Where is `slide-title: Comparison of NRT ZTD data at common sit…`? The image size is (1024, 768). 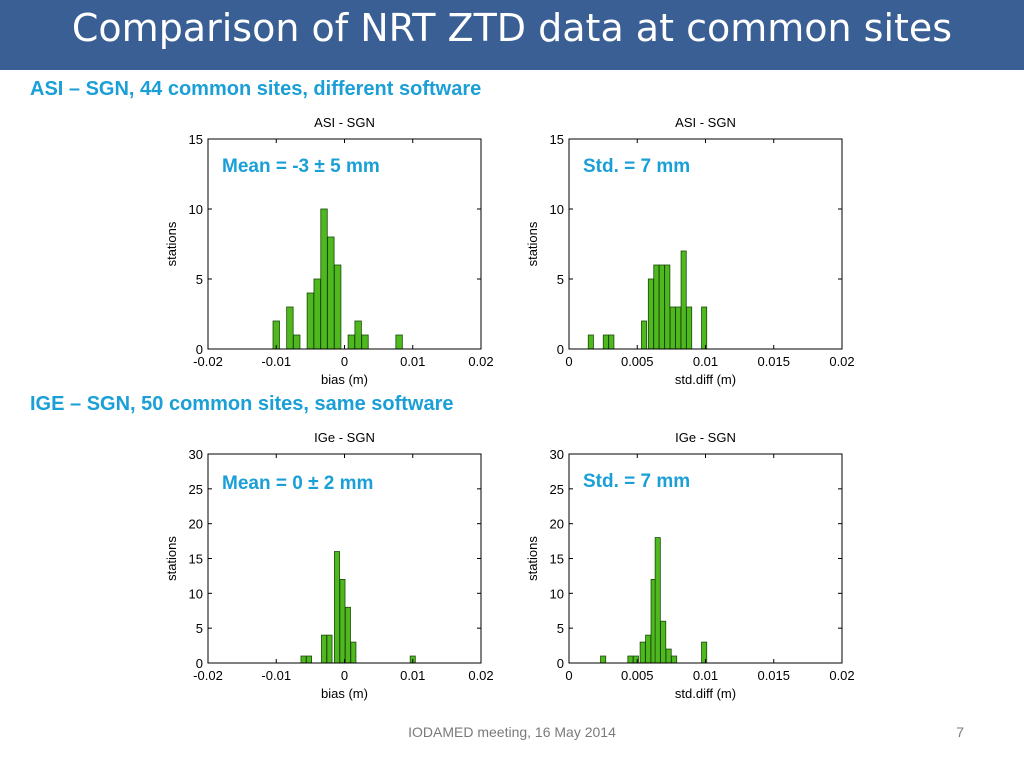 slide-title: Comparison of NRT ZTD data at common sit… is located at coordinates (512, 28).